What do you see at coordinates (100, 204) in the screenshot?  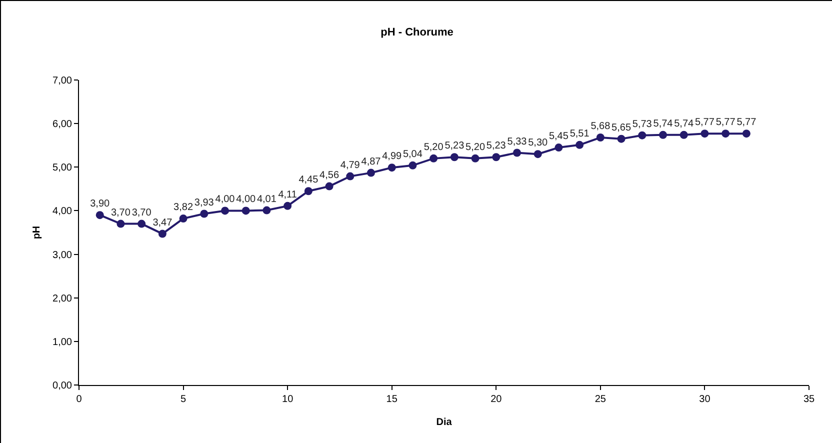 I see `data-label: 3,90` at bounding box center [100, 204].